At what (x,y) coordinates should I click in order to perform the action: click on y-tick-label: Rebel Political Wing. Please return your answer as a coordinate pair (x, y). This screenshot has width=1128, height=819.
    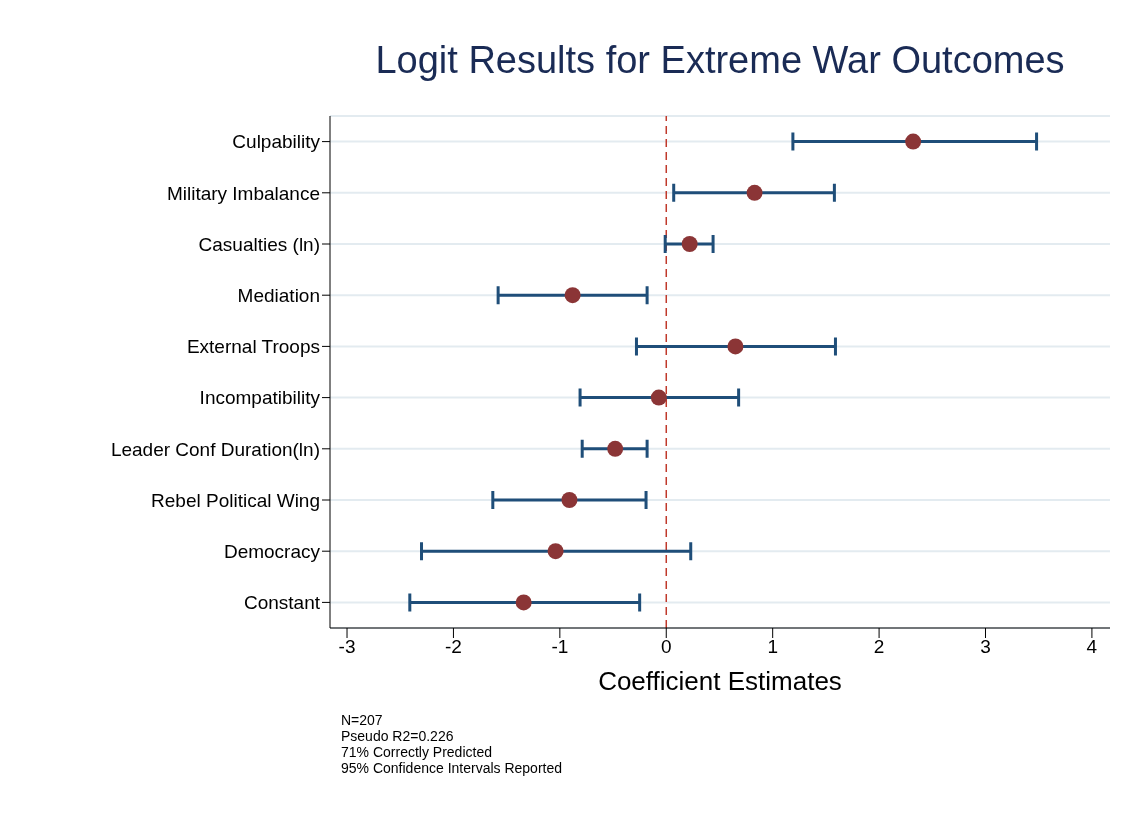
    Looking at the image, I should click on (235, 500).